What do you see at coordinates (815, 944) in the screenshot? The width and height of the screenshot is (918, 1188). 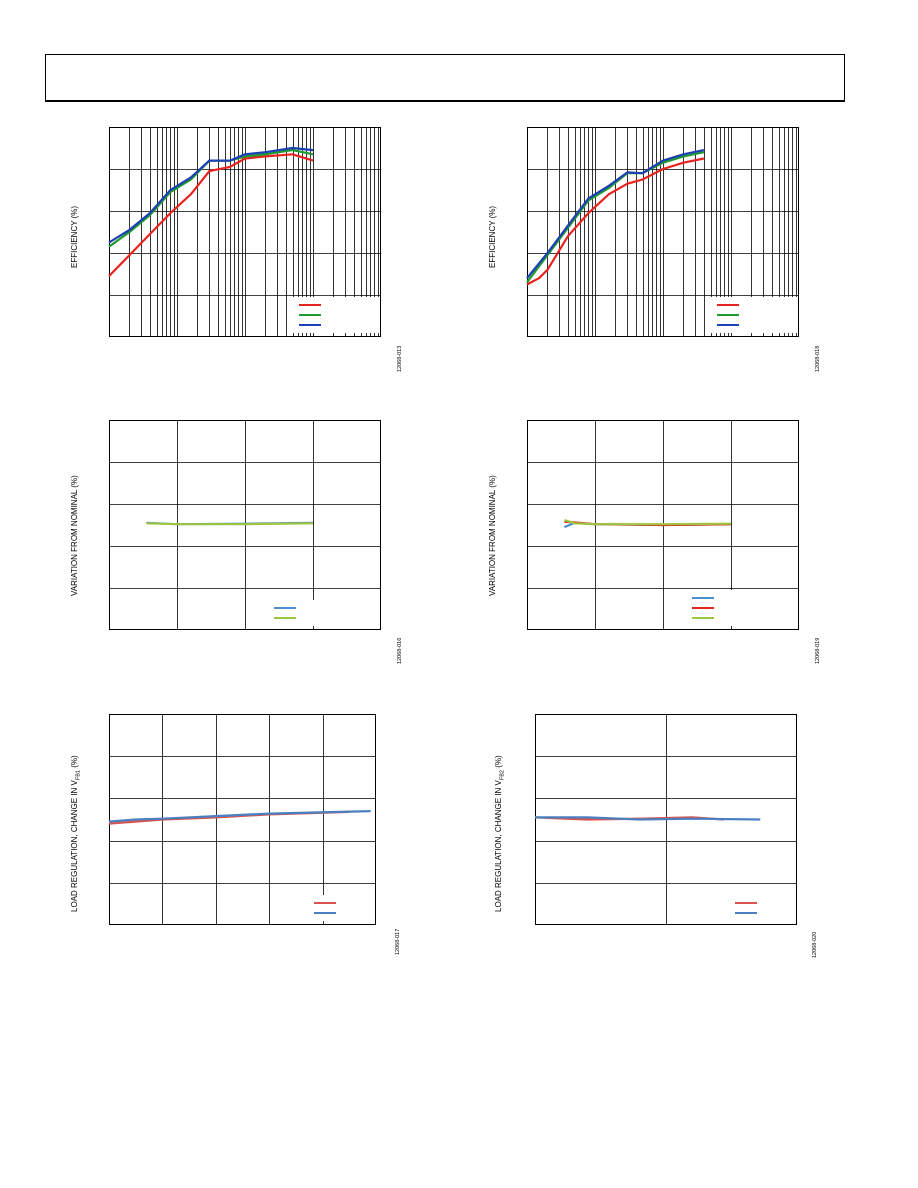 I see `figure-number: 12068-020` at bounding box center [815, 944].